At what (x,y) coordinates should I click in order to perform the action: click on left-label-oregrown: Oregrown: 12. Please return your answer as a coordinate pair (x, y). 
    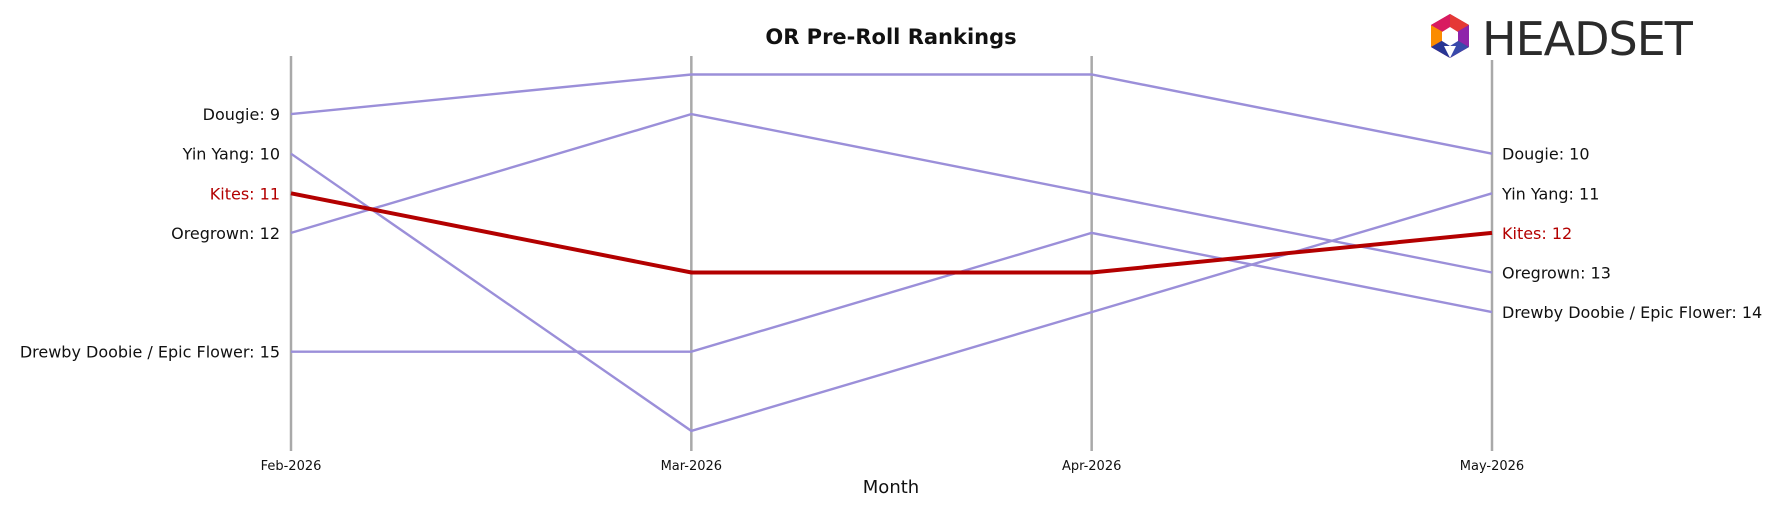
    Looking at the image, I should click on (225, 233).